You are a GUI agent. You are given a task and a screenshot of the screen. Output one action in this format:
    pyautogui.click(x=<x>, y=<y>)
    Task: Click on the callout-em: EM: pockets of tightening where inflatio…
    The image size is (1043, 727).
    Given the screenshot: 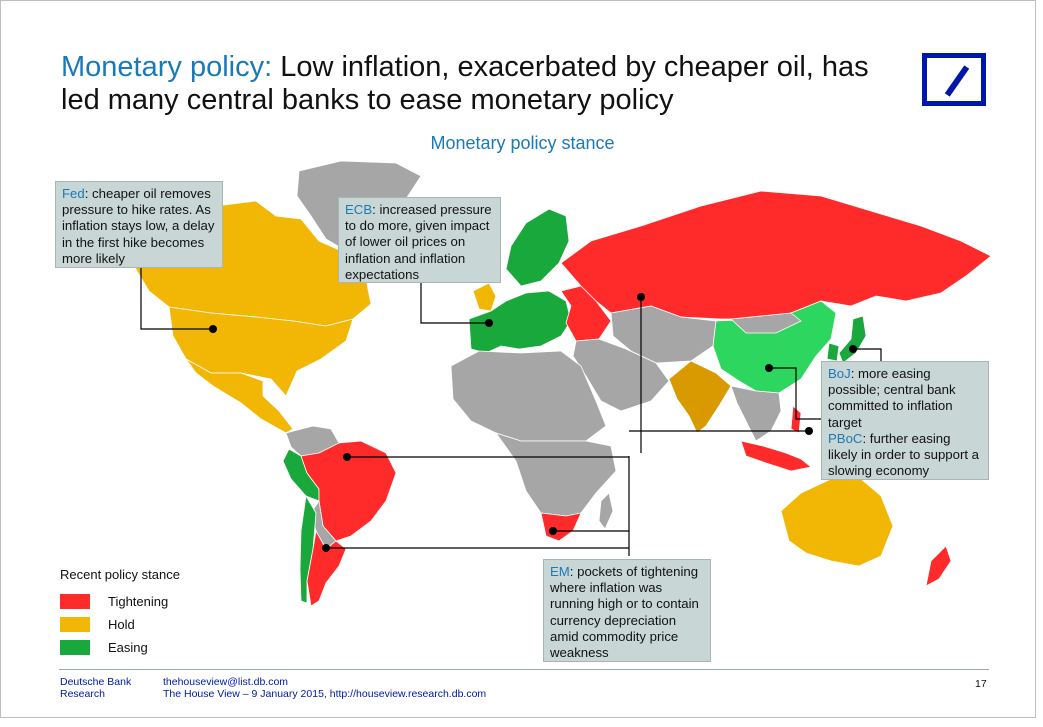 What is the action you would take?
    pyautogui.click(x=627, y=610)
    